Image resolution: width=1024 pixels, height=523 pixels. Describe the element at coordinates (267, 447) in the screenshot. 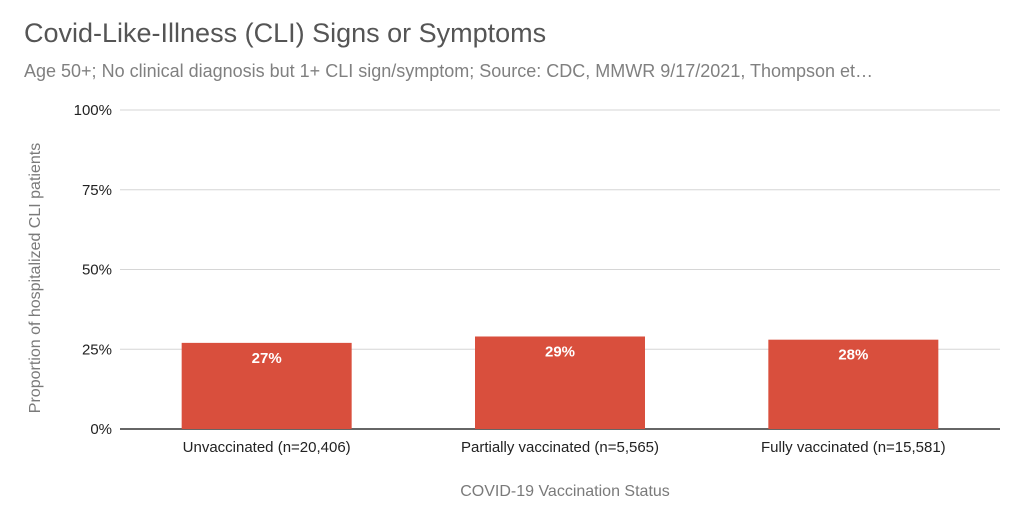

I see `x-tick-label: Unvaccinated (n=20,406)` at that location.